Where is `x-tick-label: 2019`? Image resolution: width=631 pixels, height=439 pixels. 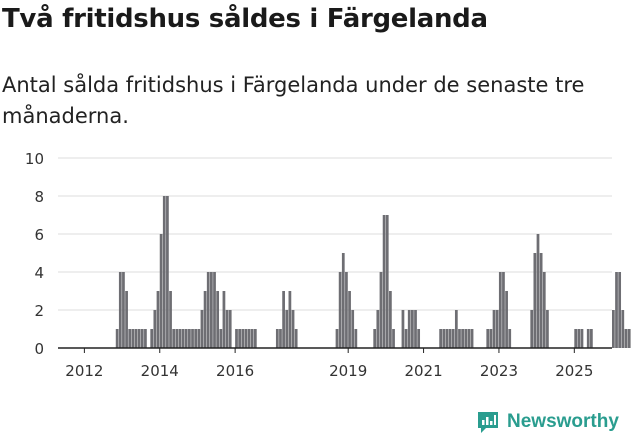 x-tick-label: 2019 is located at coordinates (348, 371).